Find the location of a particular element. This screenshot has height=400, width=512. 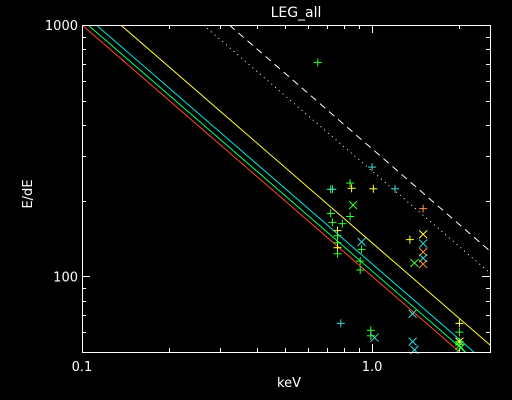

y-tick-label: 100 is located at coordinates (65, 277).